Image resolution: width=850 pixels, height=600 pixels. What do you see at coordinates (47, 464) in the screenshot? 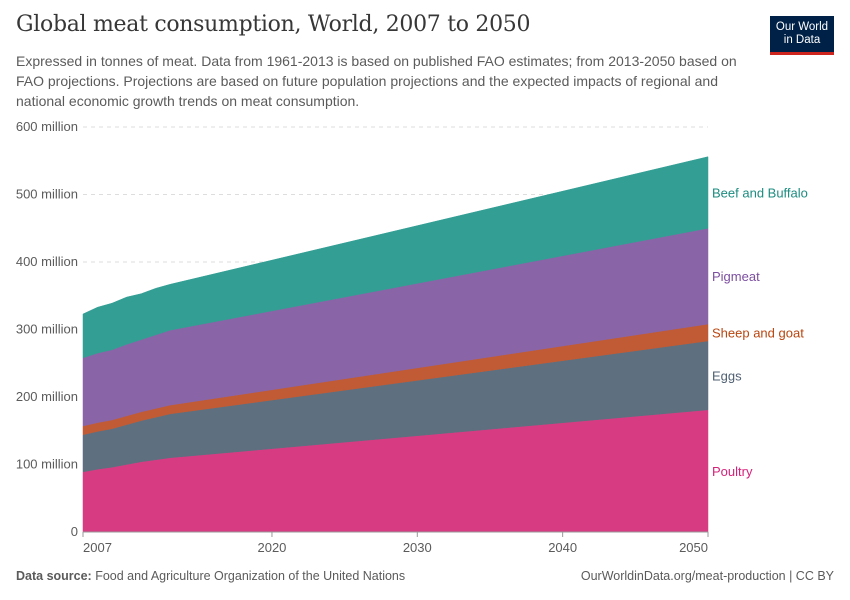
I see `y-tick-label: 100 million` at bounding box center [47, 464].